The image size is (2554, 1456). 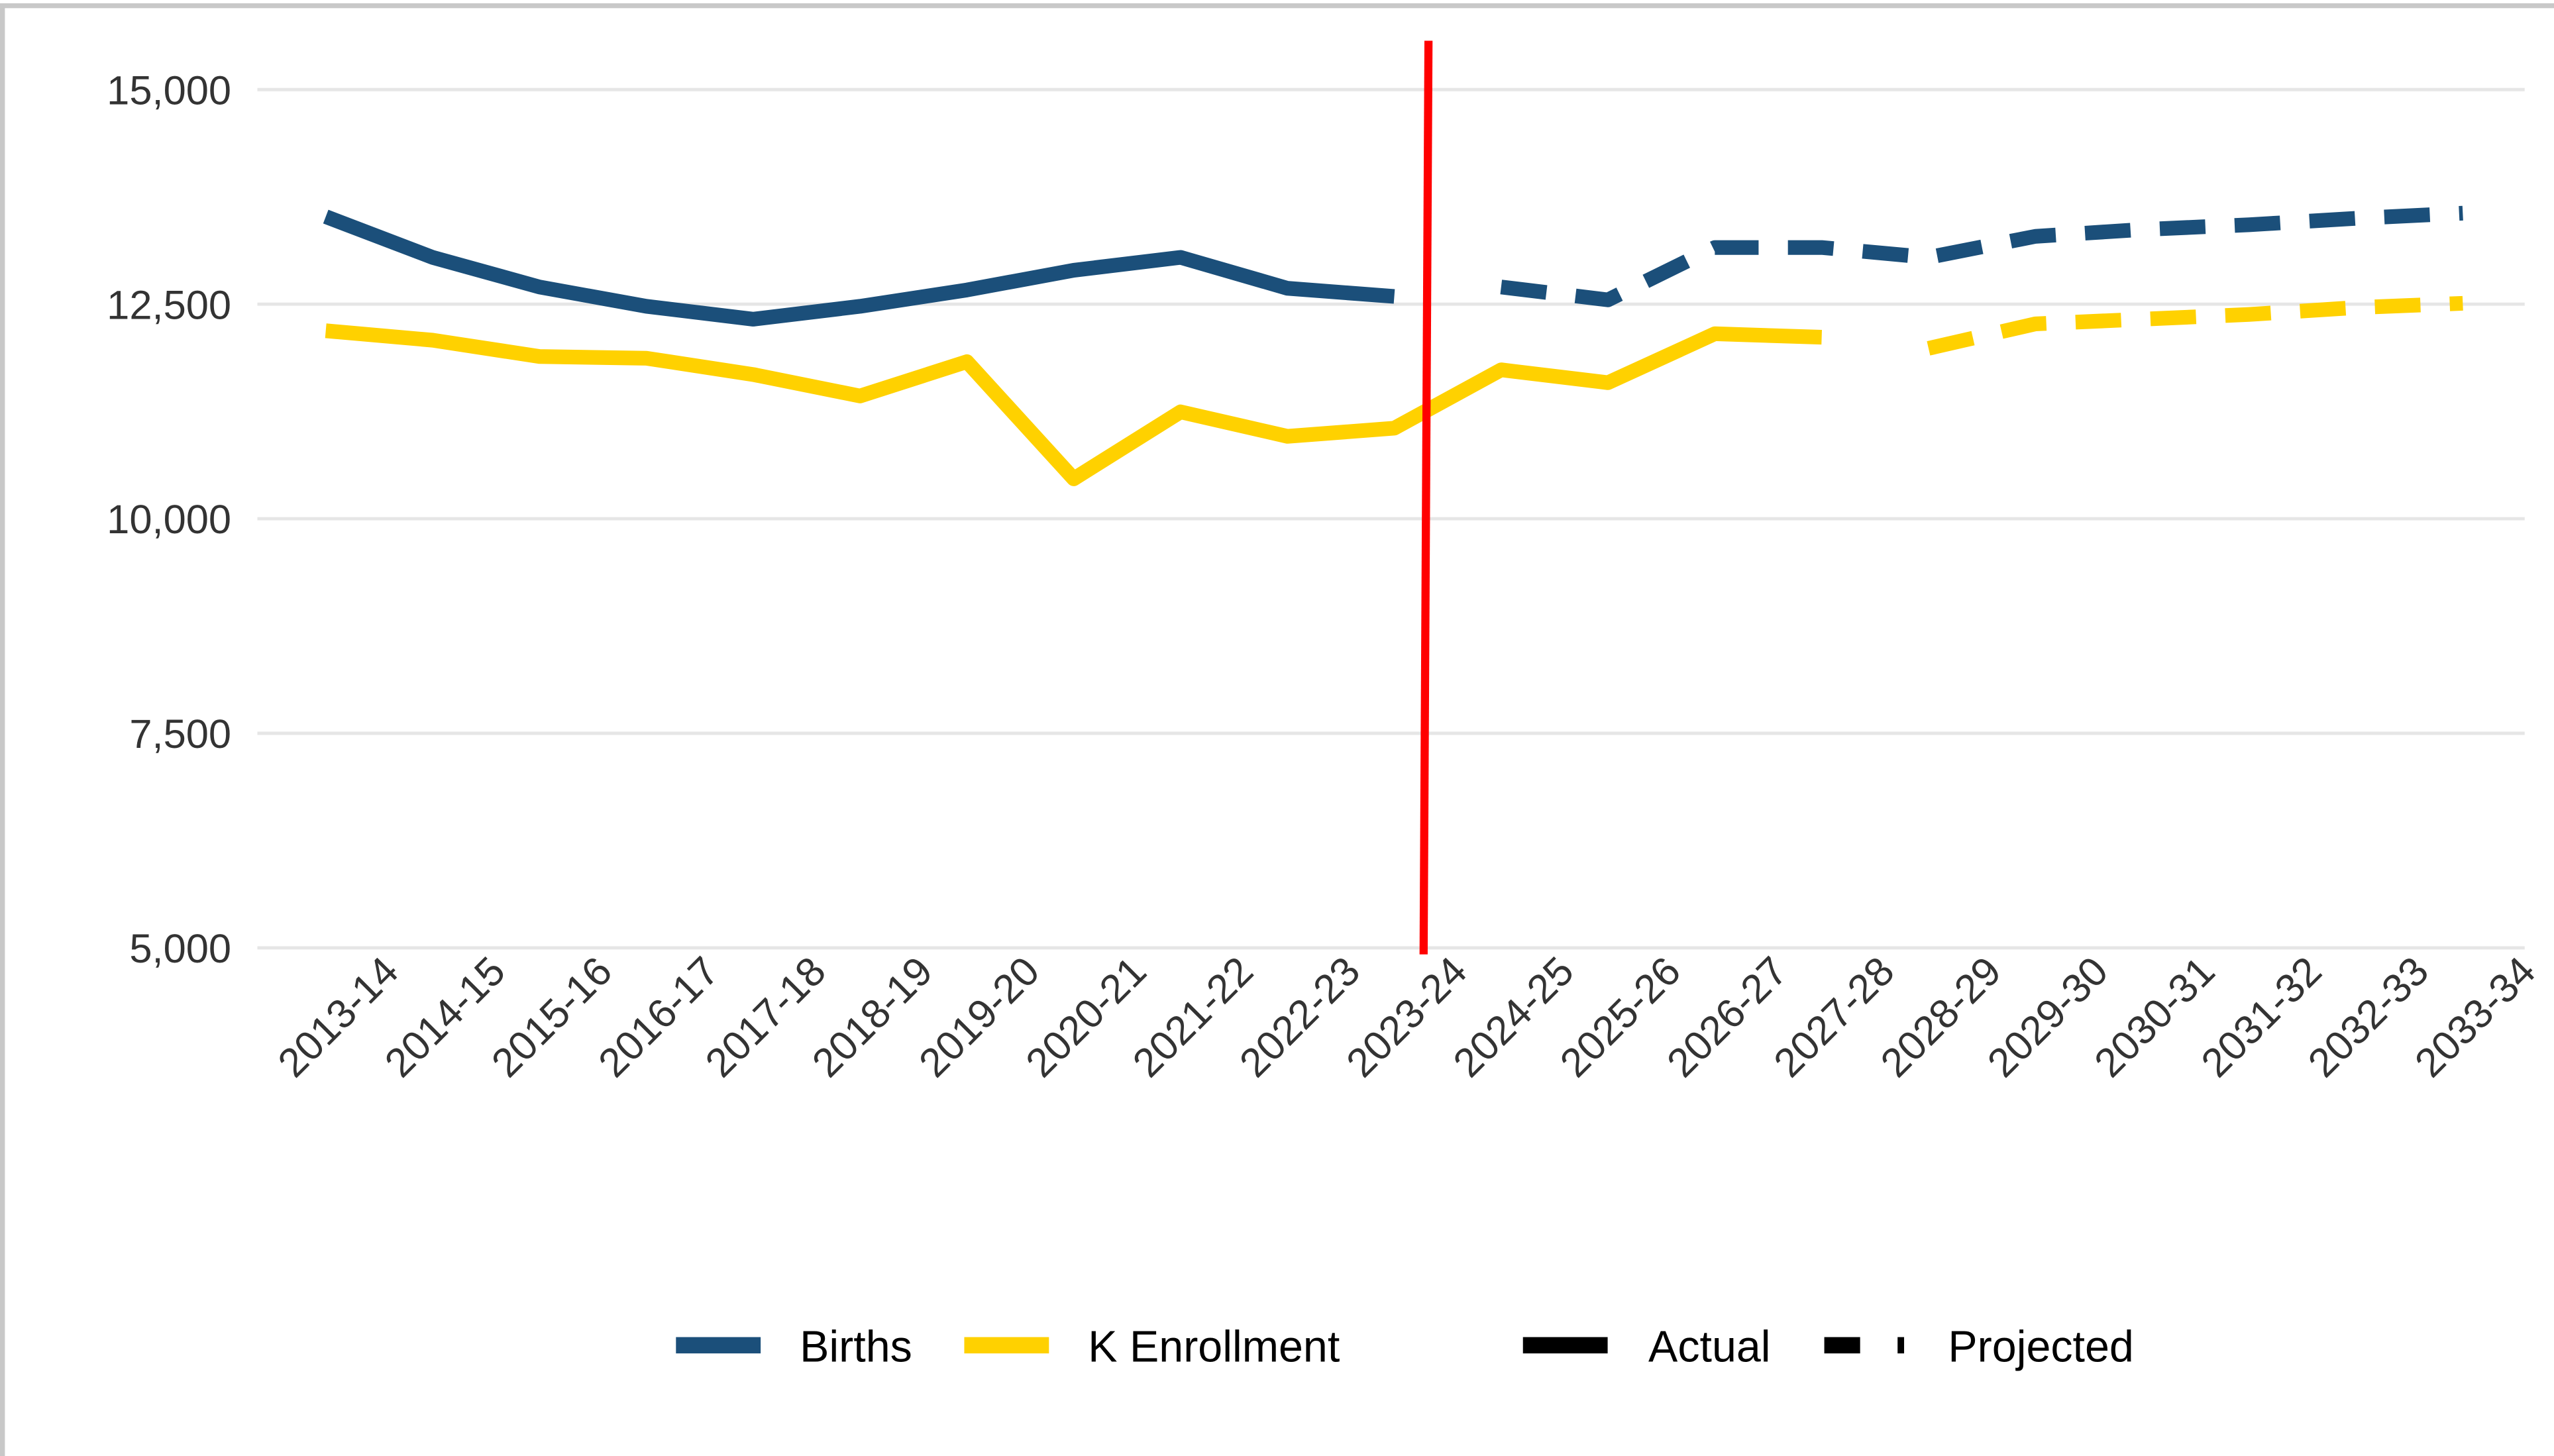 What do you see at coordinates (169, 305) in the screenshot?
I see `y-tick-label: 12,500` at bounding box center [169, 305].